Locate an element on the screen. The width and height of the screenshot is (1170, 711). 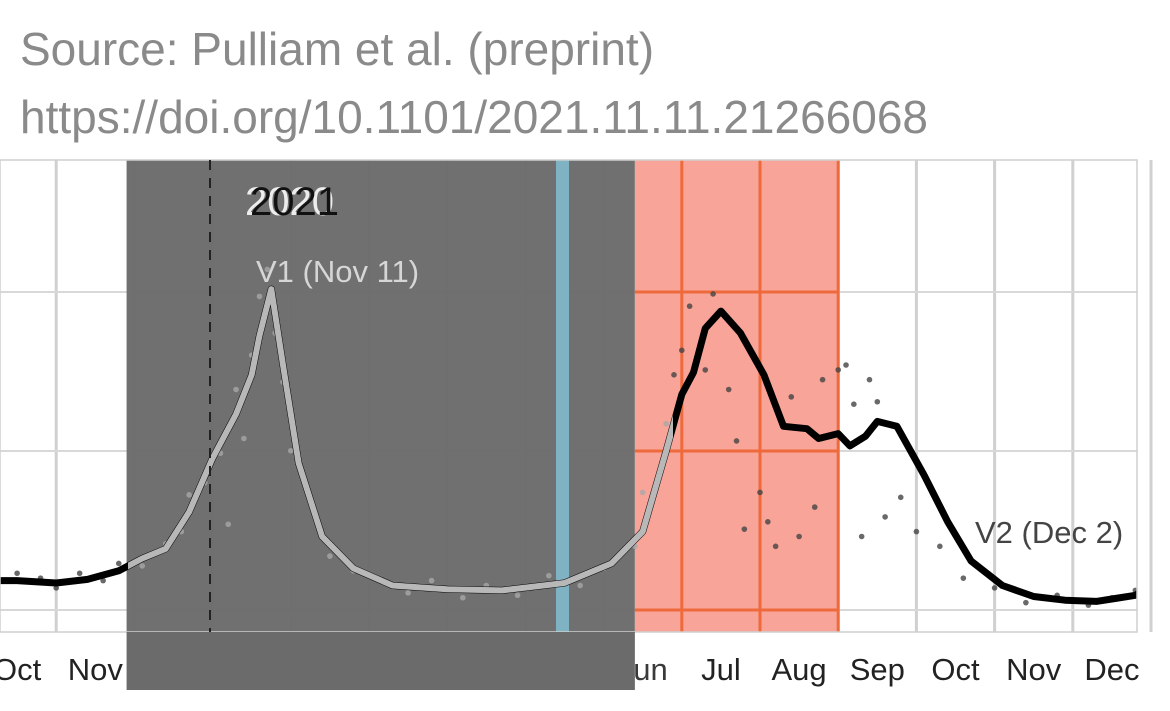
x-tick-label: Sep is located at coordinates (877, 669).